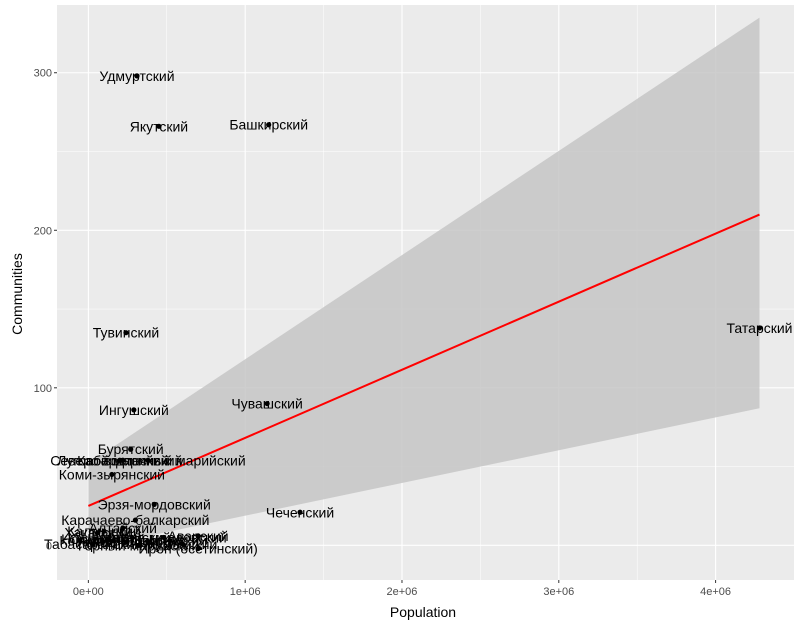 This screenshot has height=632, width=799. What do you see at coordinates (245, 592) in the screenshot?
I see `x-tick-label: 1e+06` at bounding box center [245, 592].